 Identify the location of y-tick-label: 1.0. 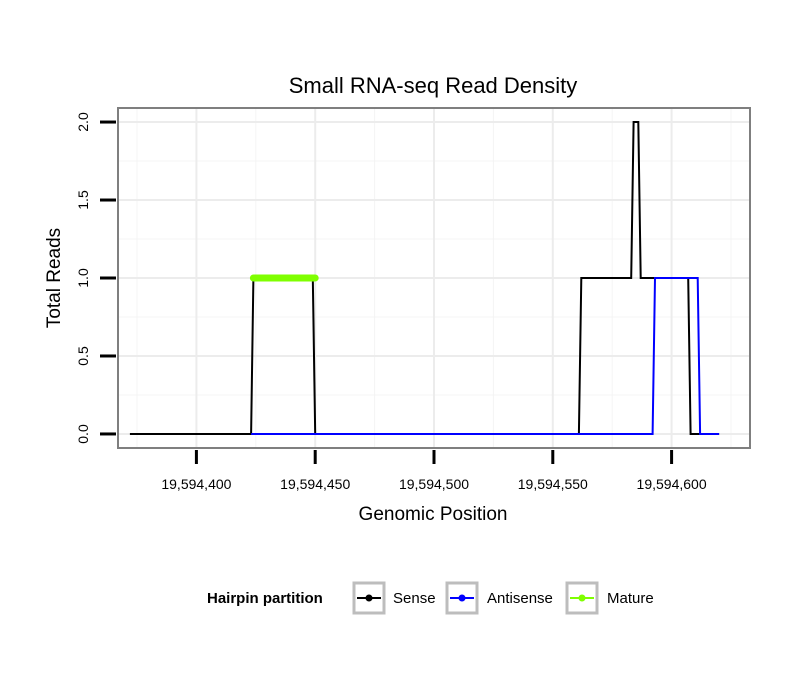
(83, 278).